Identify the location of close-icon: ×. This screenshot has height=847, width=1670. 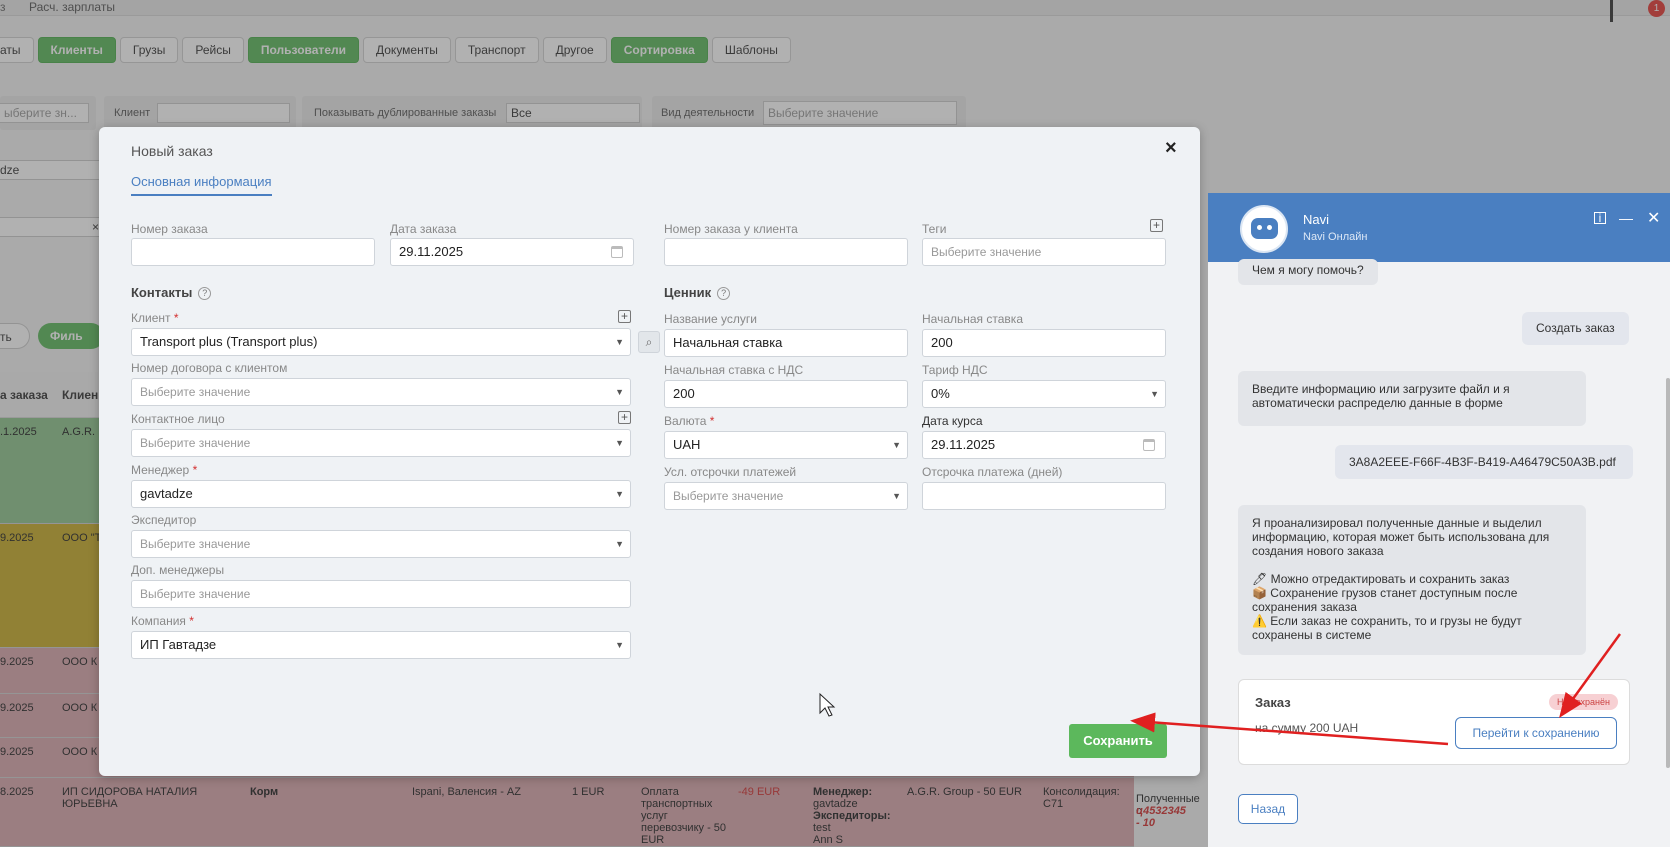
(1171, 148).